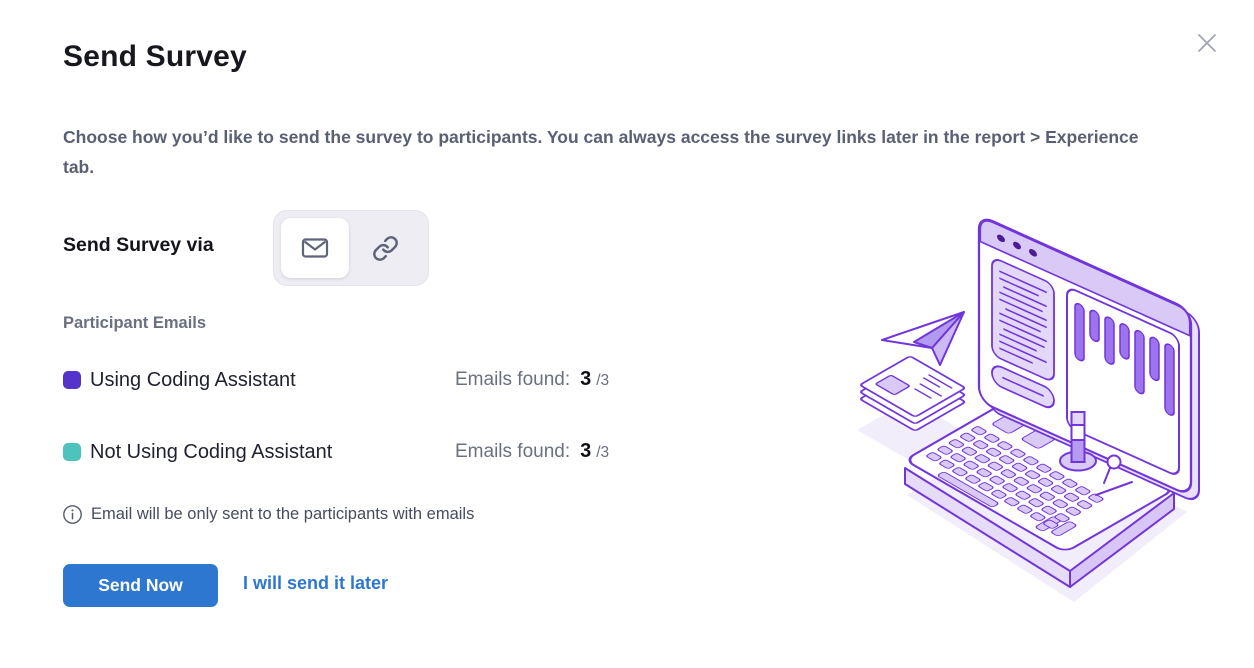  Describe the element at coordinates (909, 430) in the screenshot. I see `papers-shadow` at that location.